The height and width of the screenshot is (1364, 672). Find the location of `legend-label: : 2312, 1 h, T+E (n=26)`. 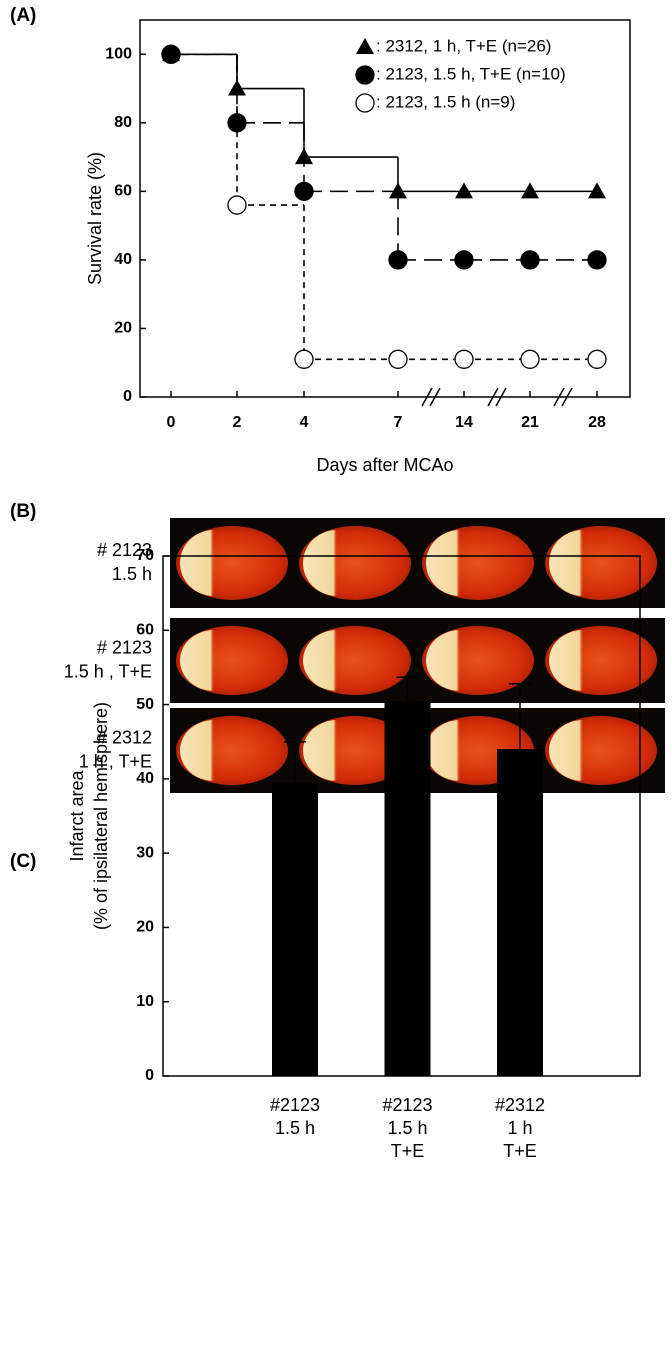

legend-label: : 2312, 1 h, T+E (n=26) is located at coordinates (463, 45).